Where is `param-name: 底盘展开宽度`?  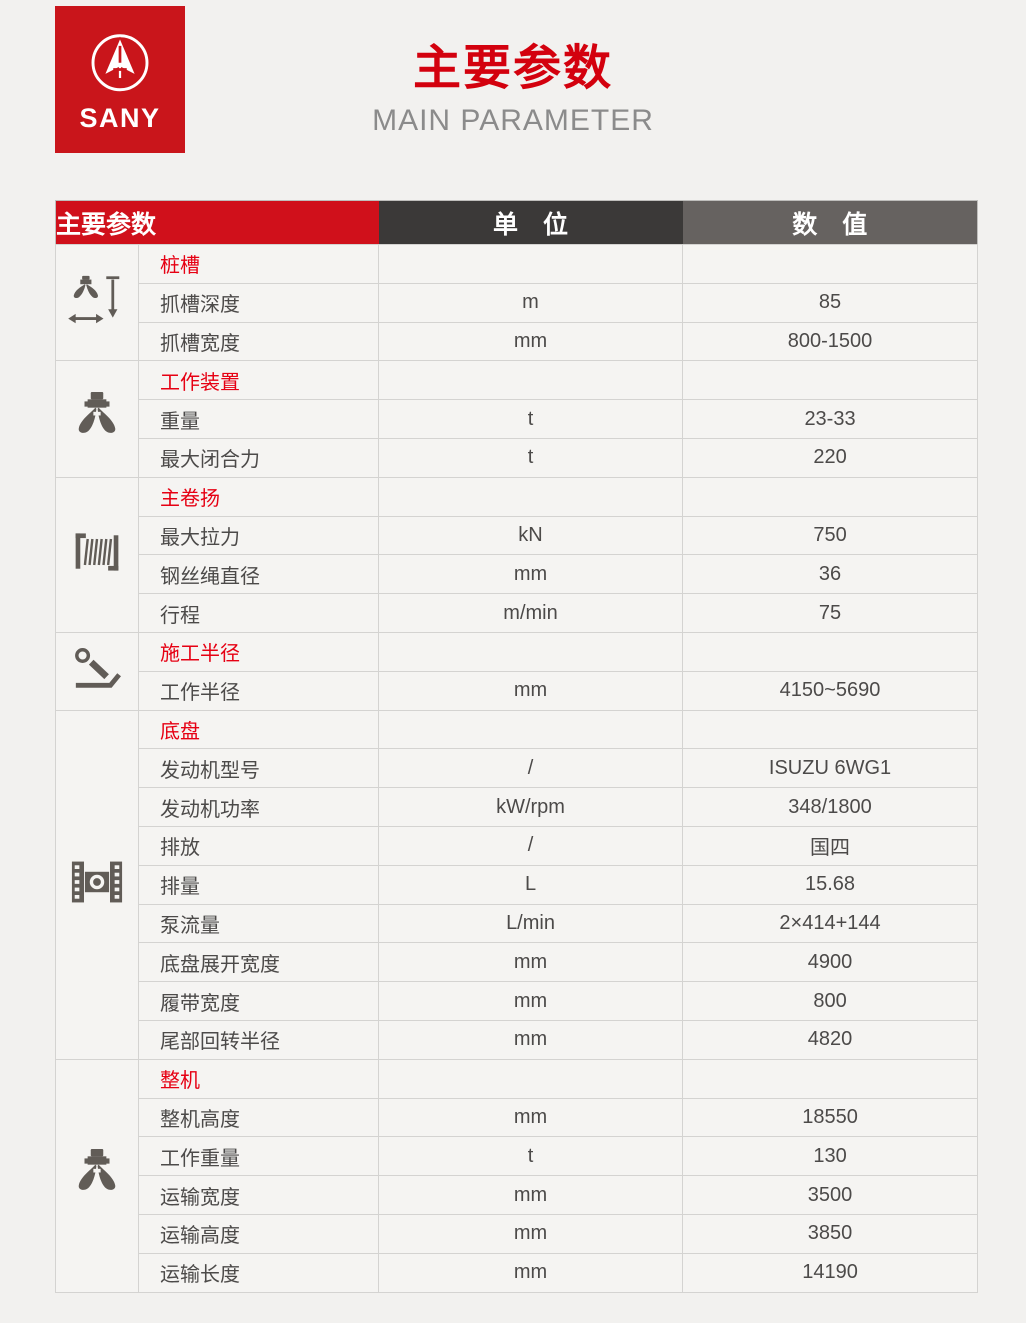 param-name: 底盘展开宽度 is located at coordinates (258, 962).